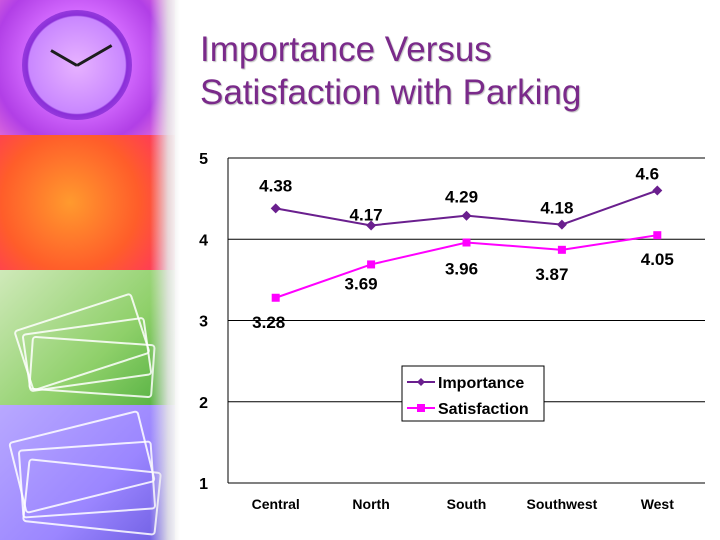  Describe the element at coordinates (275, 185) in the screenshot. I see `data-label: 4.38` at that location.